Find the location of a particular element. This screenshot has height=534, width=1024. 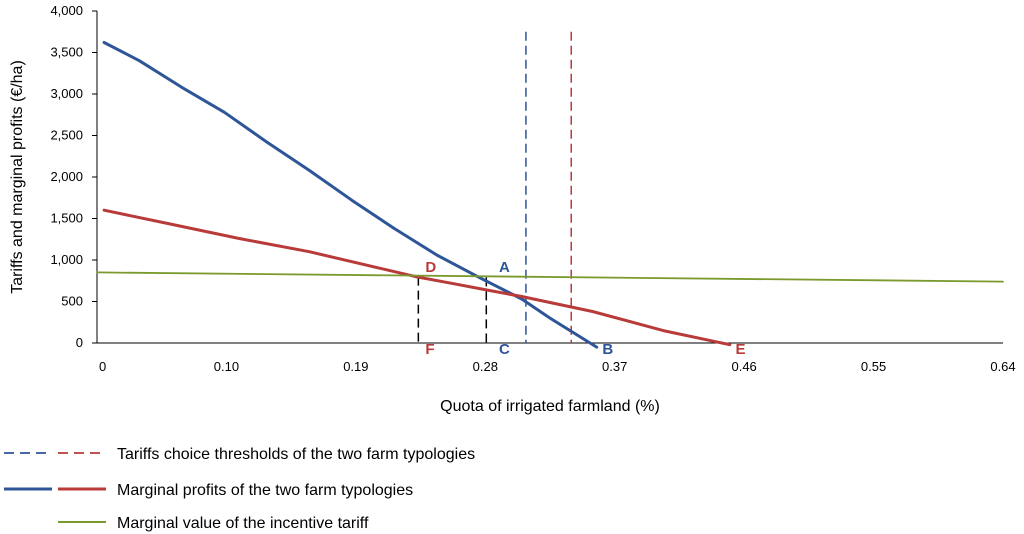

y-tick-label: 1,500 is located at coordinates (66, 218).